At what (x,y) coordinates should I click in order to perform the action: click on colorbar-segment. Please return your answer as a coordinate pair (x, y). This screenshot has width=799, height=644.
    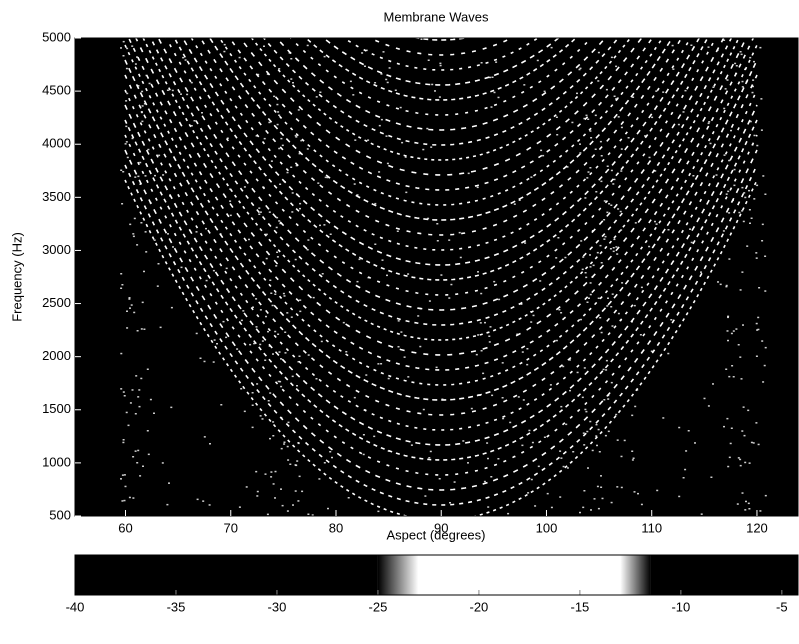
    Looking at the image, I should click on (724, 575).